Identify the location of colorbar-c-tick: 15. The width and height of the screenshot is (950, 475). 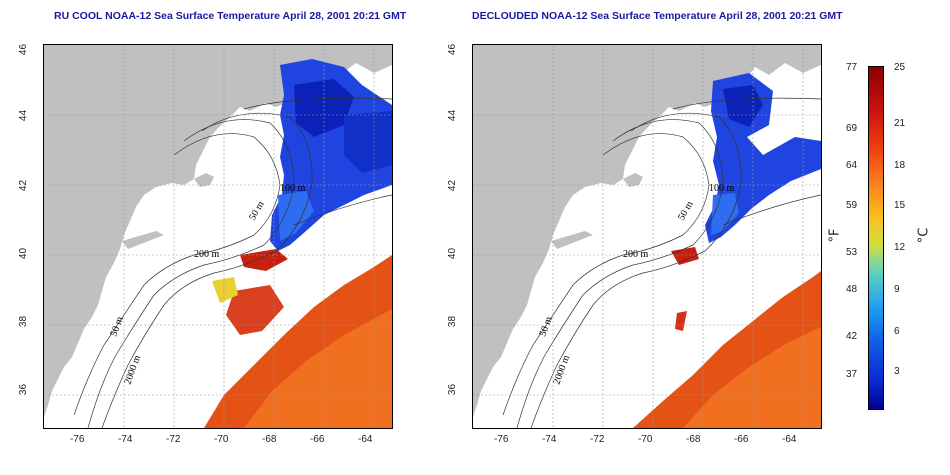
(900, 205).